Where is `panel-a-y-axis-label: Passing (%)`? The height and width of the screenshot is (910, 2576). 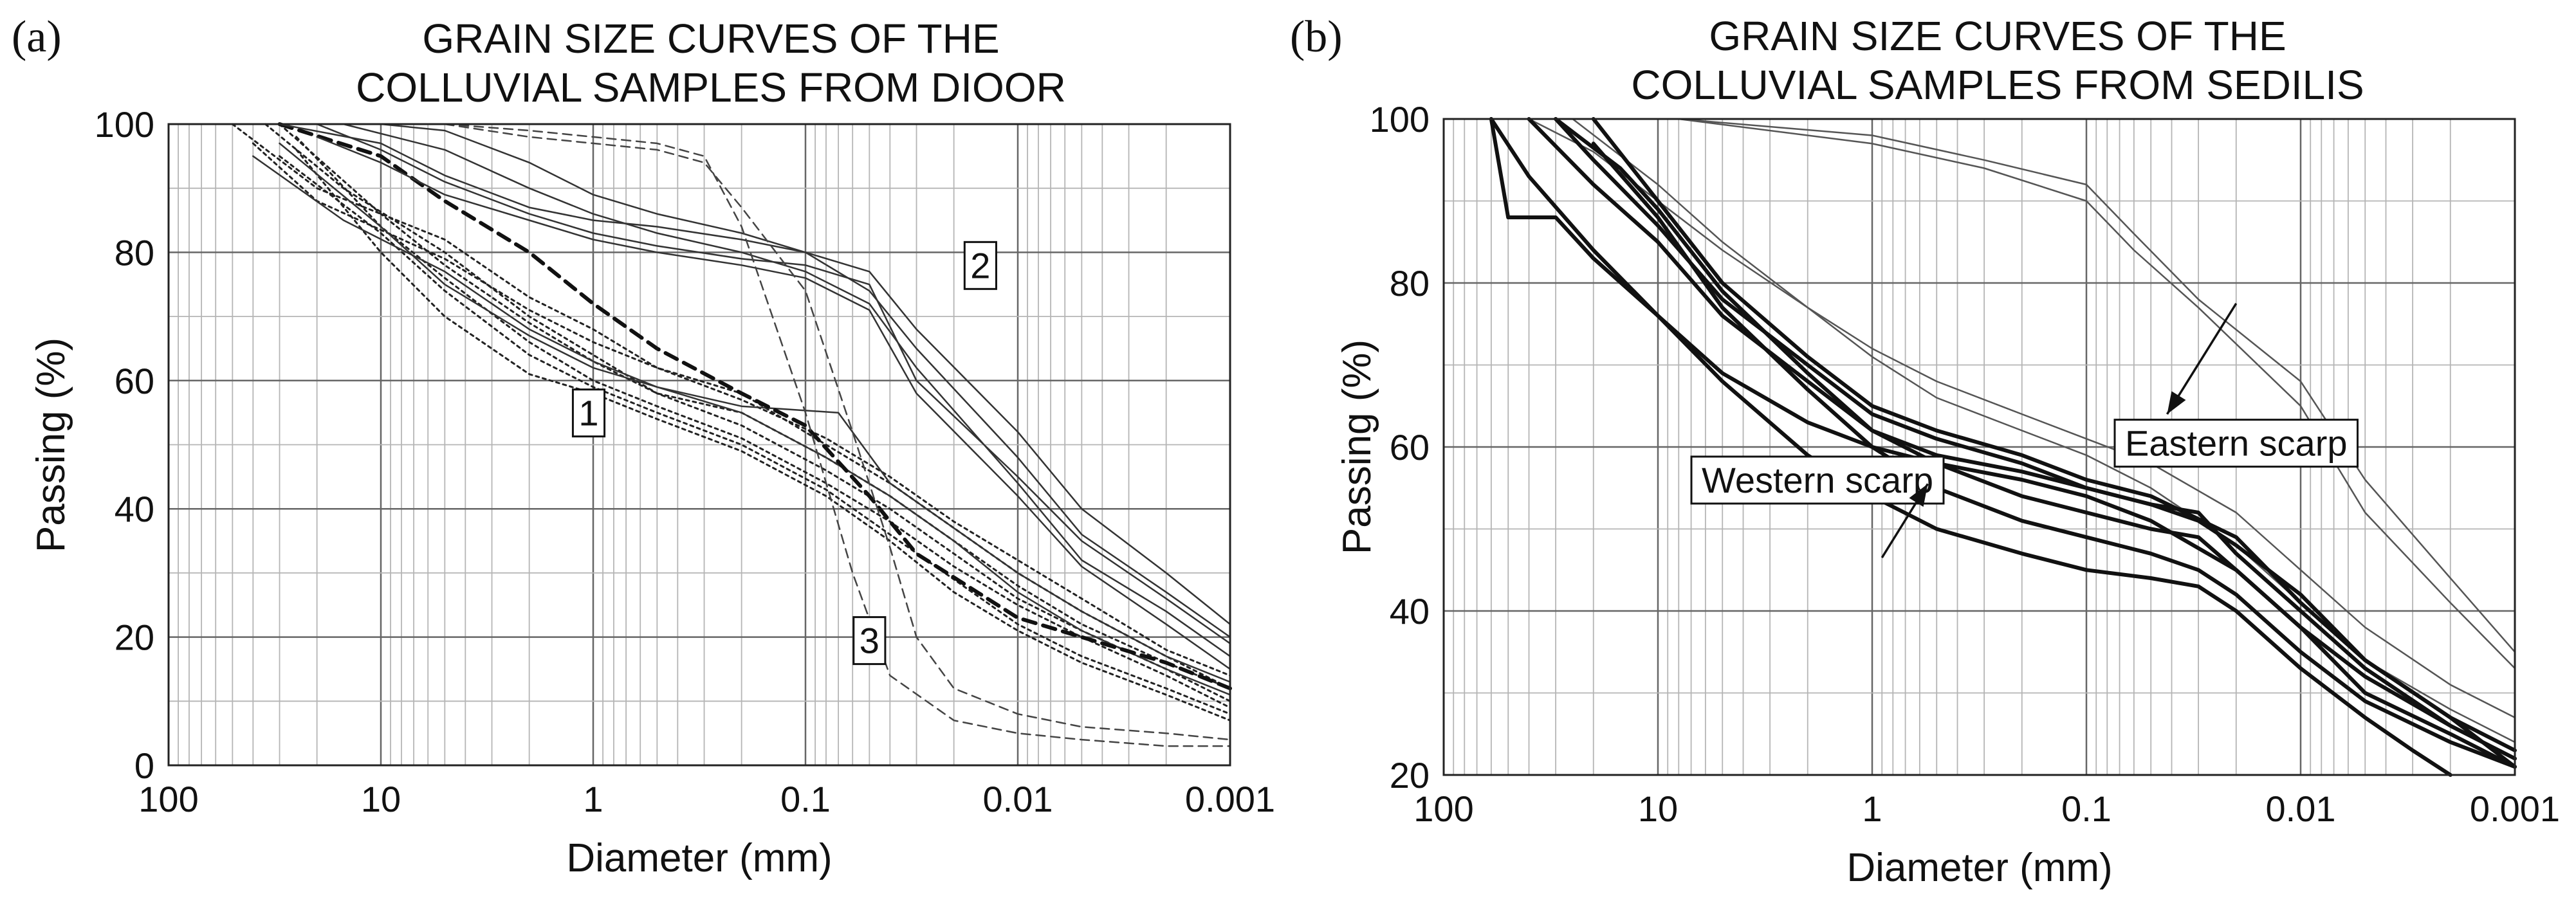
panel-a-y-axis-label: Passing (%) is located at coordinates (51, 445).